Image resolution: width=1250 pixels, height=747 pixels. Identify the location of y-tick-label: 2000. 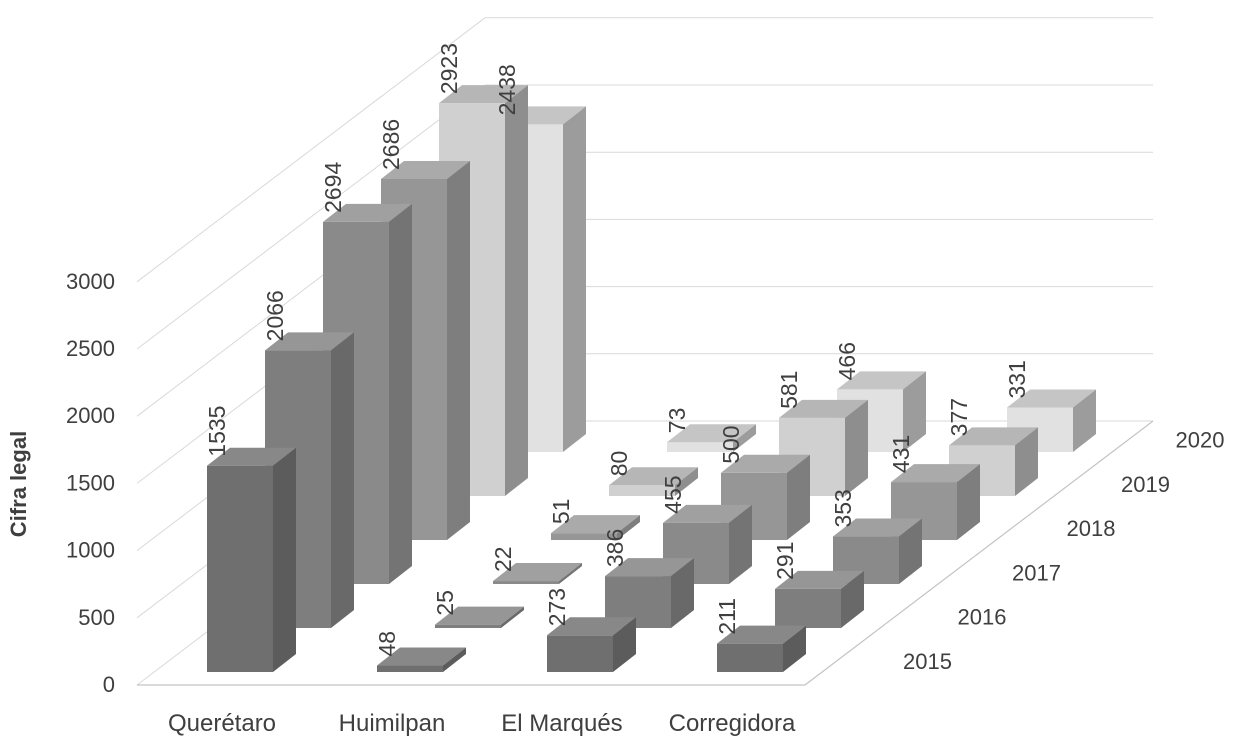
(90, 415).